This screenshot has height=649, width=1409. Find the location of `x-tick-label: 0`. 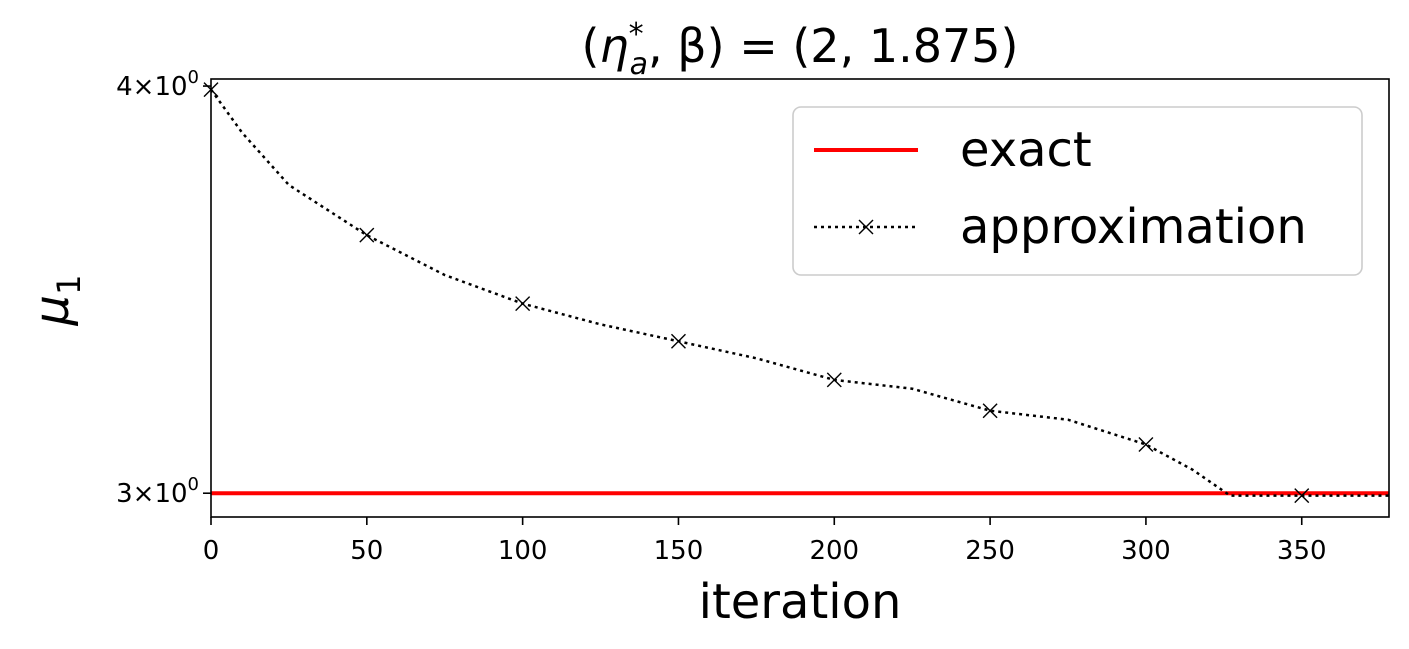

x-tick-label: 0 is located at coordinates (211, 551).